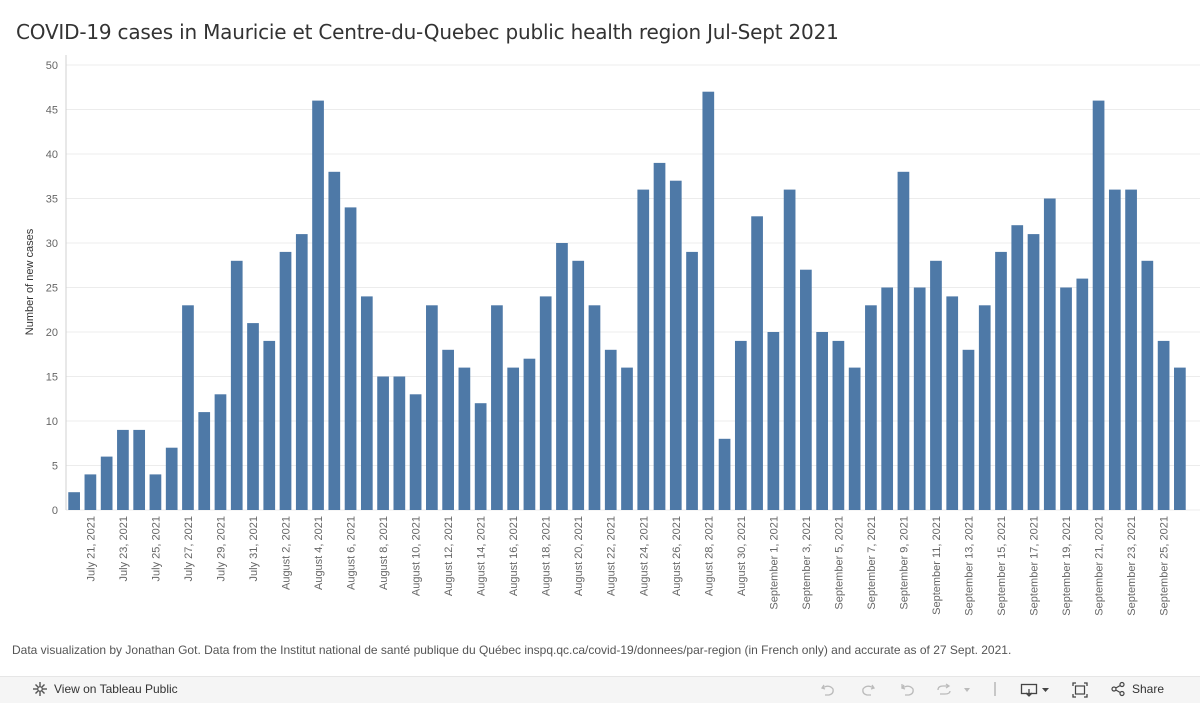 This screenshot has width=1200, height=703. What do you see at coordinates (318, 305) in the screenshot?
I see `bar: August 4, 2021: 46` at bounding box center [318, 305].